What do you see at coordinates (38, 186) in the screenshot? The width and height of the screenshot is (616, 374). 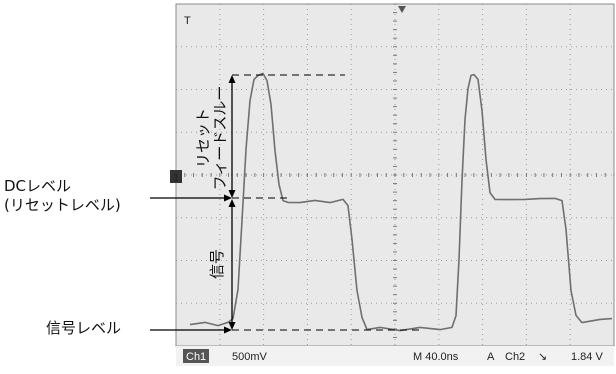 I see `dc-level-label-line1: DCレベル` at bounding box center [38, 186].